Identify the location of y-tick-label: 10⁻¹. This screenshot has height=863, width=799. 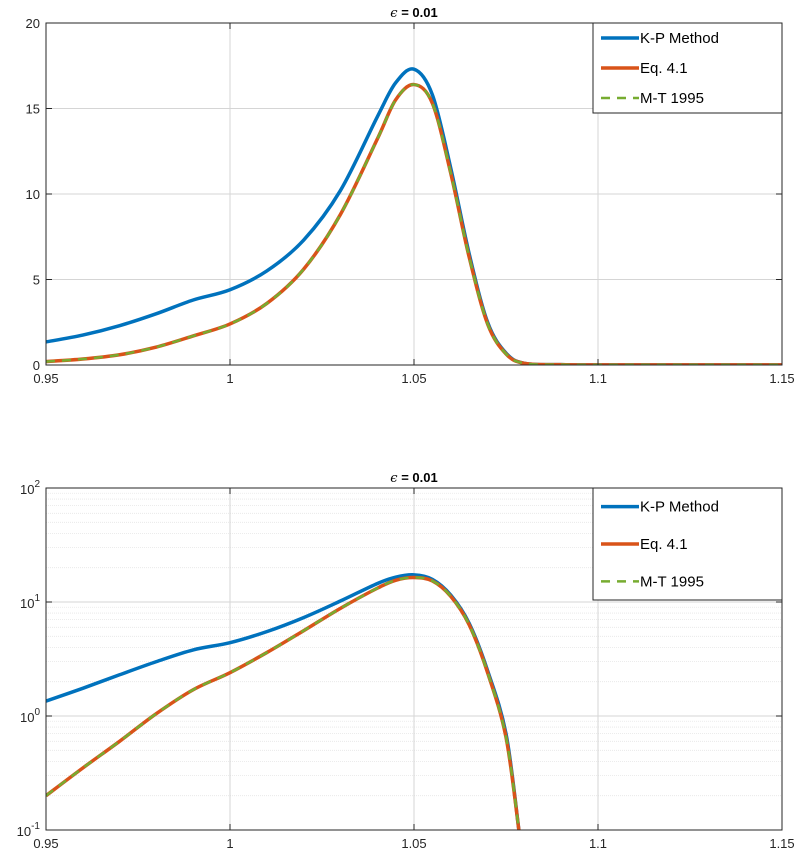
(29, 830).